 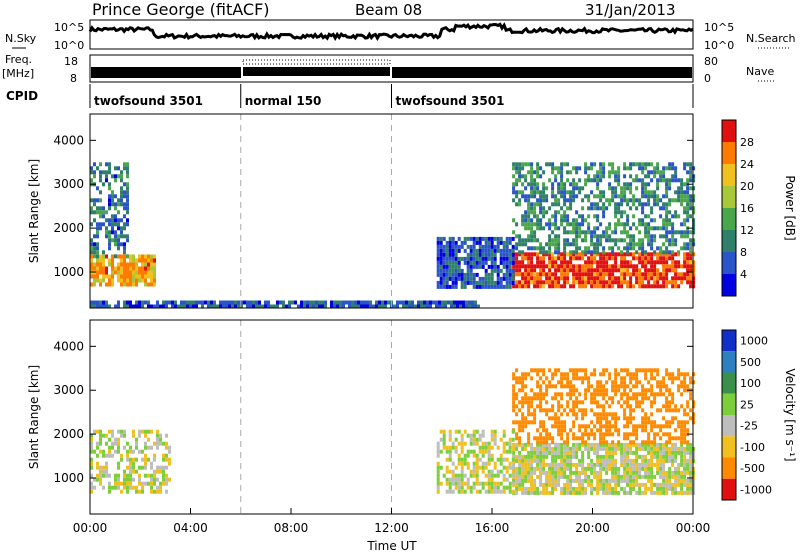 I want to click on beam-label: Beam 08, so click(x=388, y=10).